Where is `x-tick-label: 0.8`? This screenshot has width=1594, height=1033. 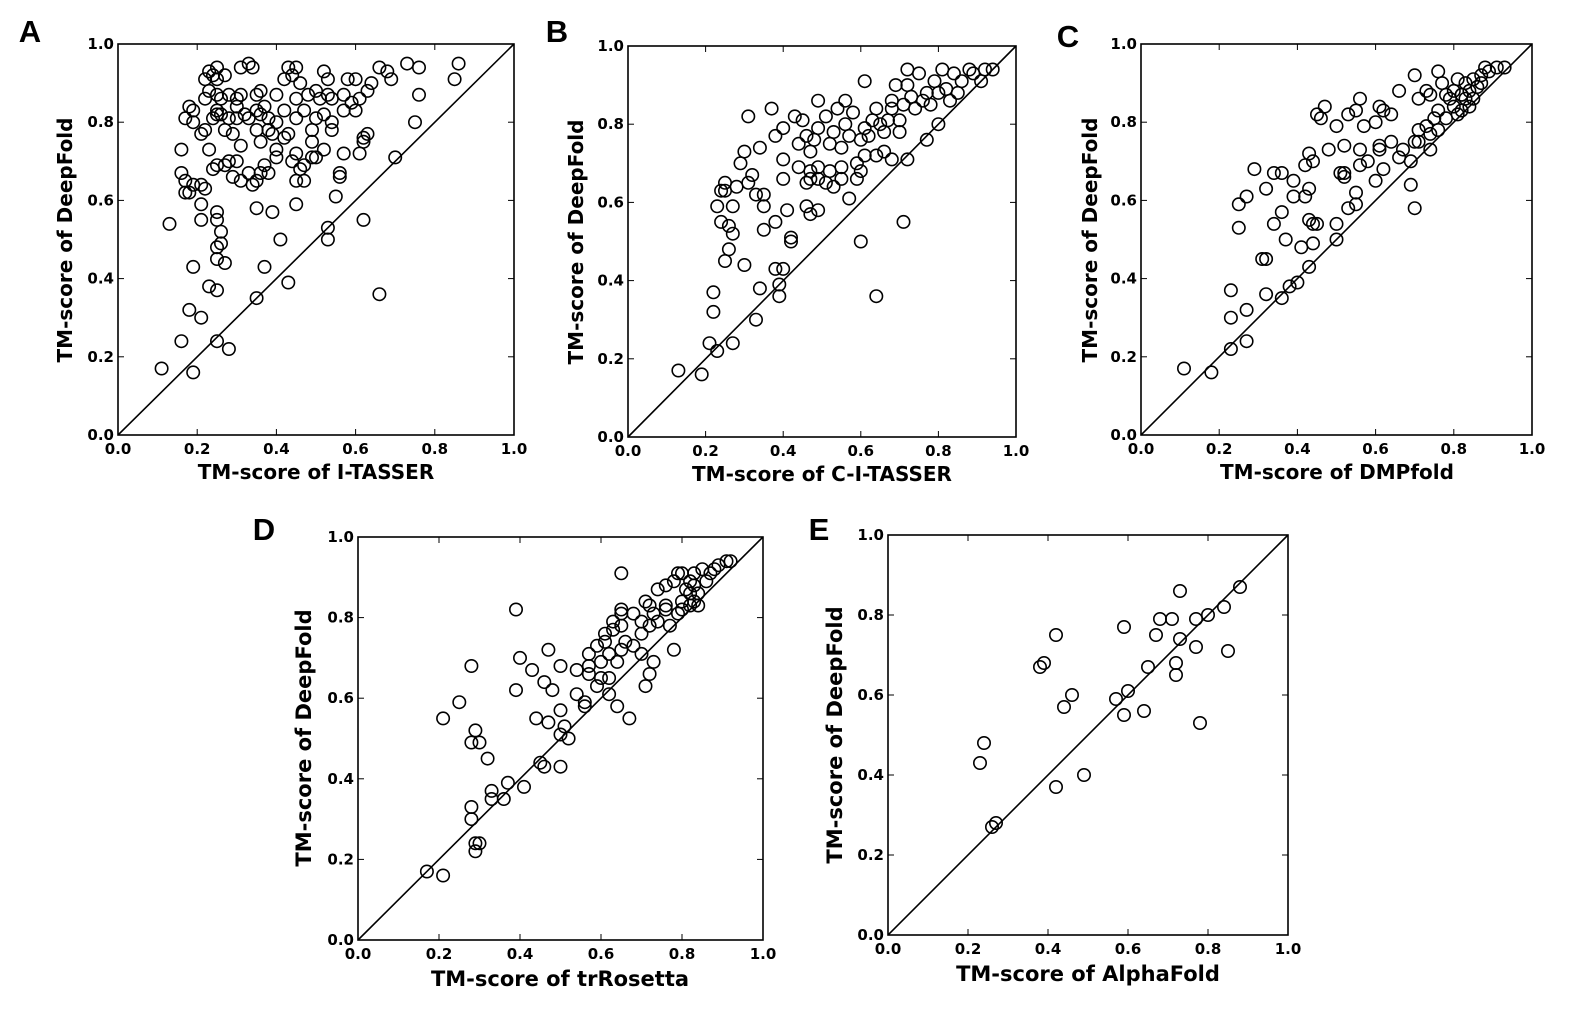
x-tick-label: 0.8 is located at coordinates (1454, 449).